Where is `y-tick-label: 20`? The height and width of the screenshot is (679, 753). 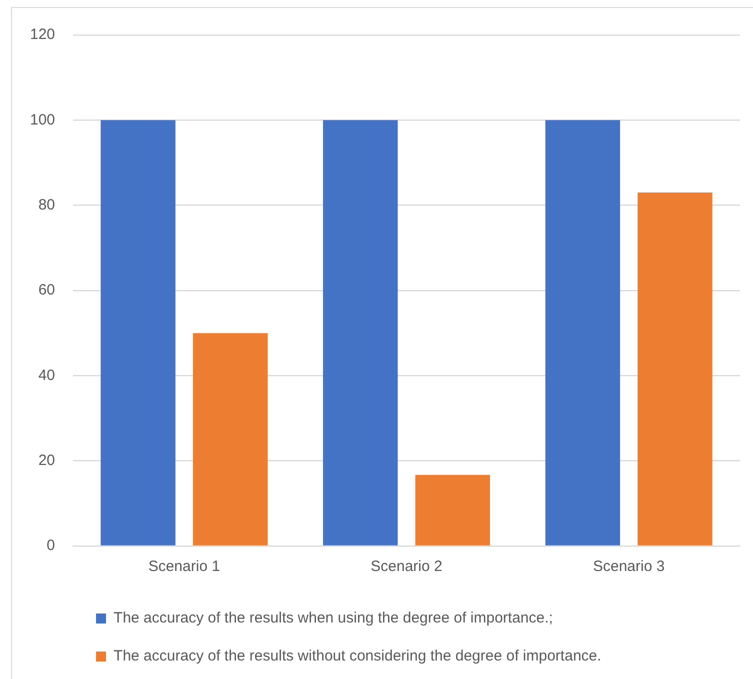 y-tick-label: 20 is located at coordinates (47, 460).